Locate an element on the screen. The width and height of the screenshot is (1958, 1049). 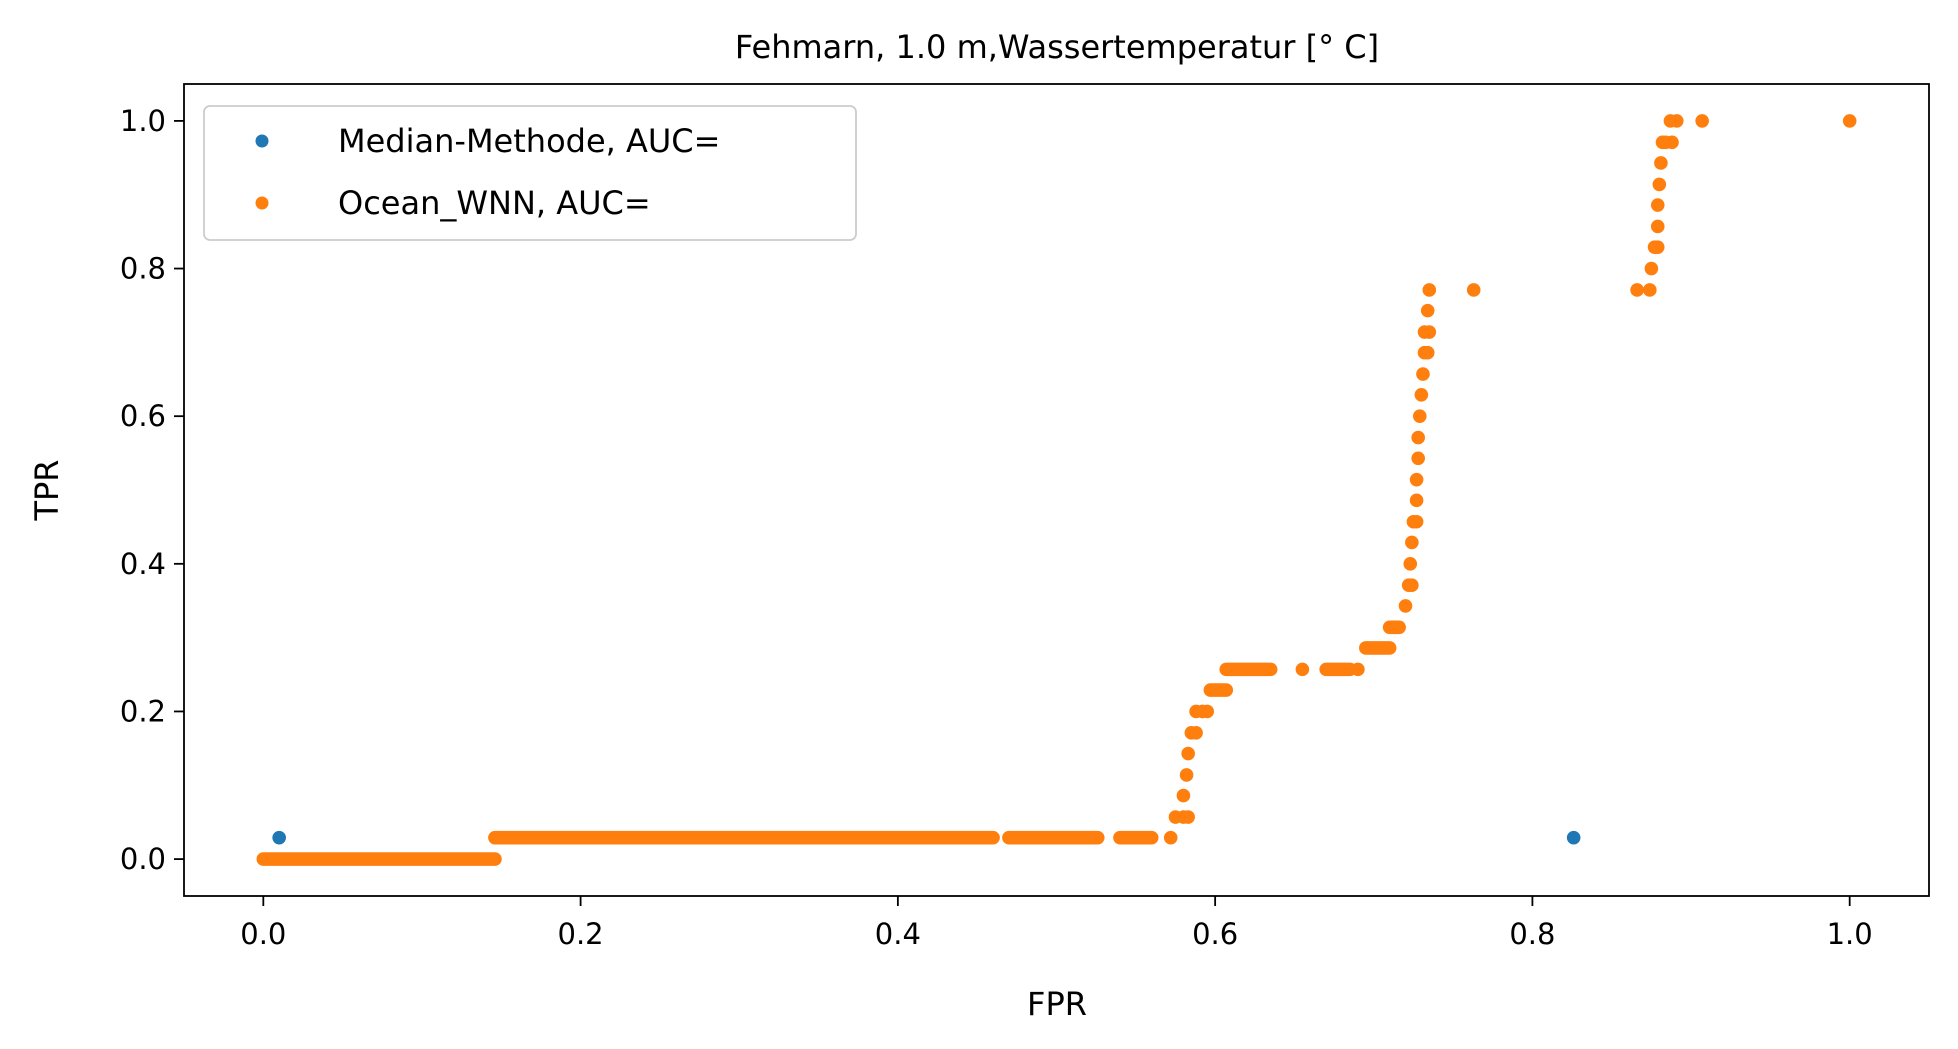
y-tick-label: 1.0 is located at coordinates (143, 121).